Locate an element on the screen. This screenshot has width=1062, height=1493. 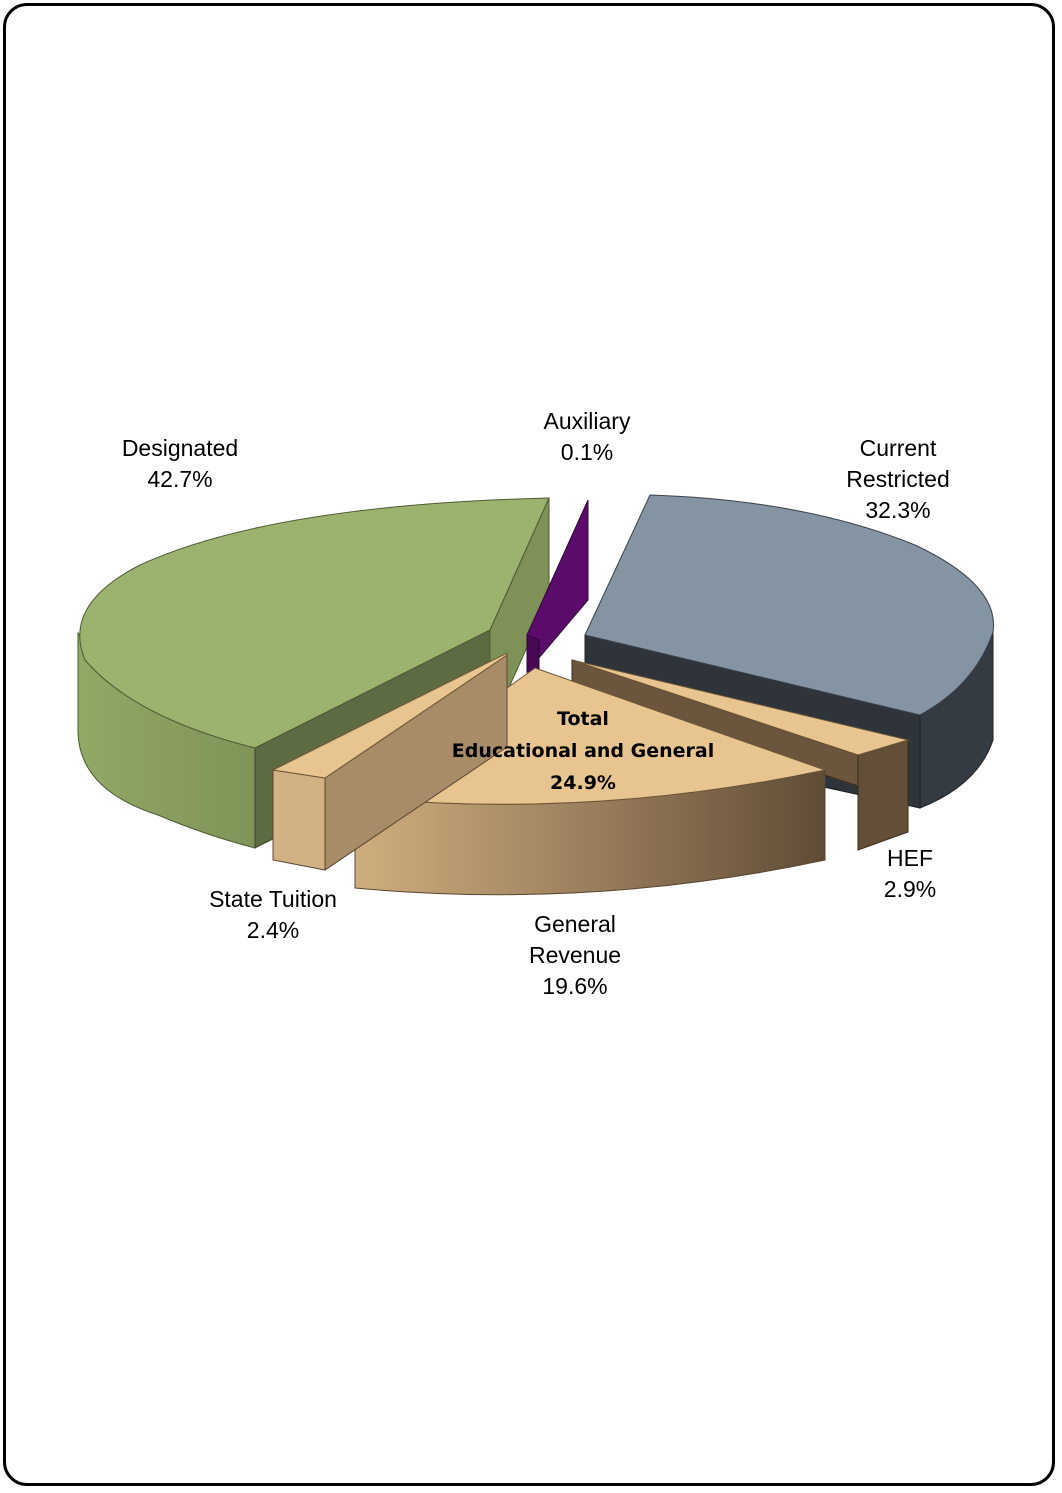
label-hef: HEF 2.9% is located at coordinates (910, 873).